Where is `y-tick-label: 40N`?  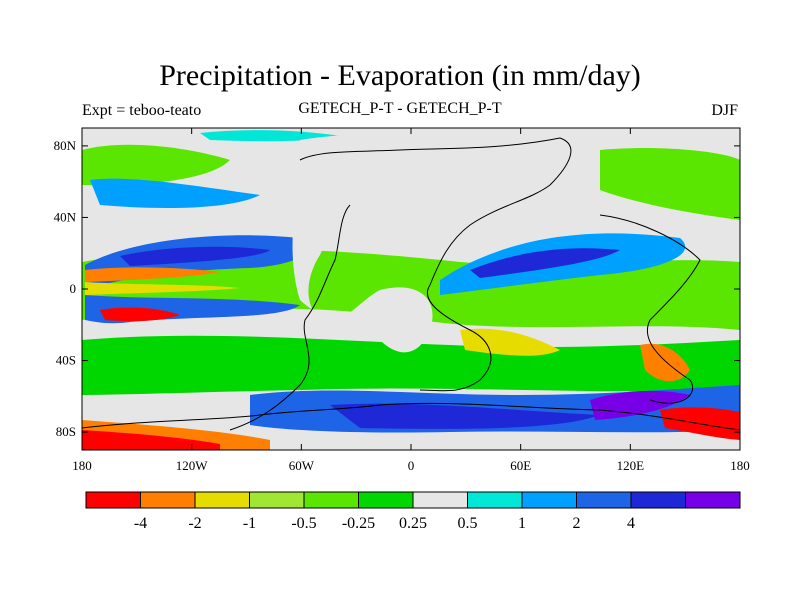 y-tick-label: 40N is located at coordinates (65, 216).